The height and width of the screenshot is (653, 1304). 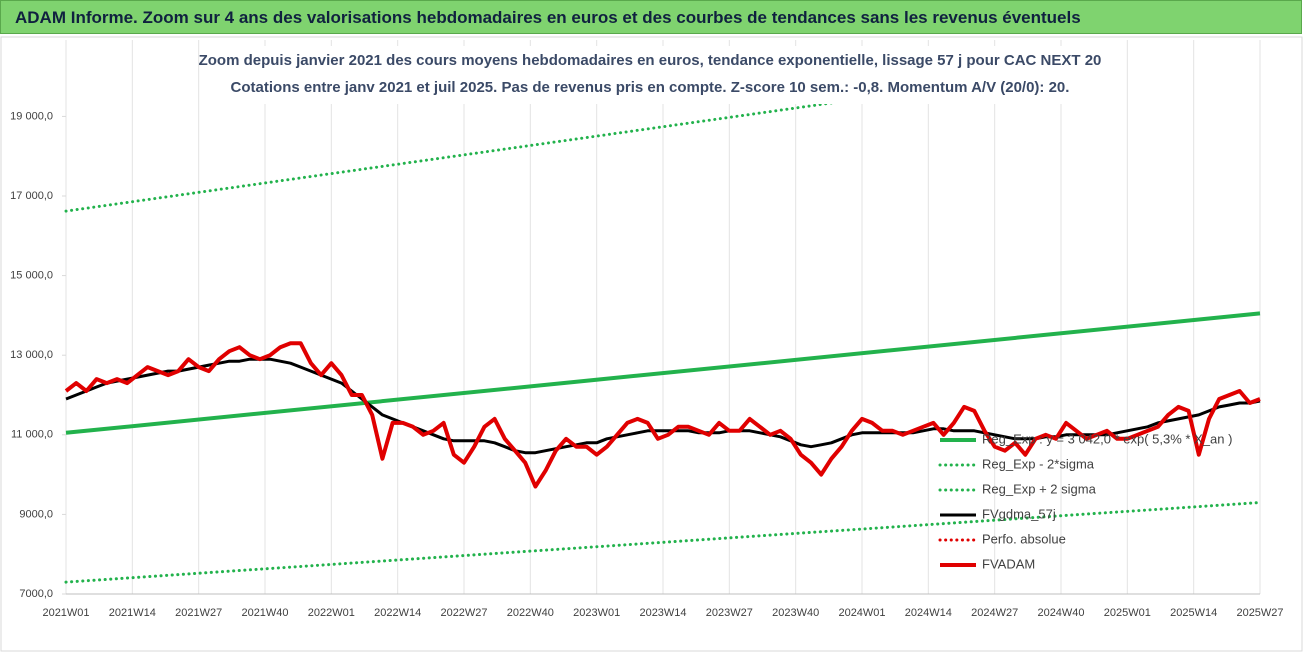 What do you see at coordinates (1038, 463) in the screenshot?
I see `legend-label: Reg_Exp - 2*sigma` at bounding box center [1038, 463].